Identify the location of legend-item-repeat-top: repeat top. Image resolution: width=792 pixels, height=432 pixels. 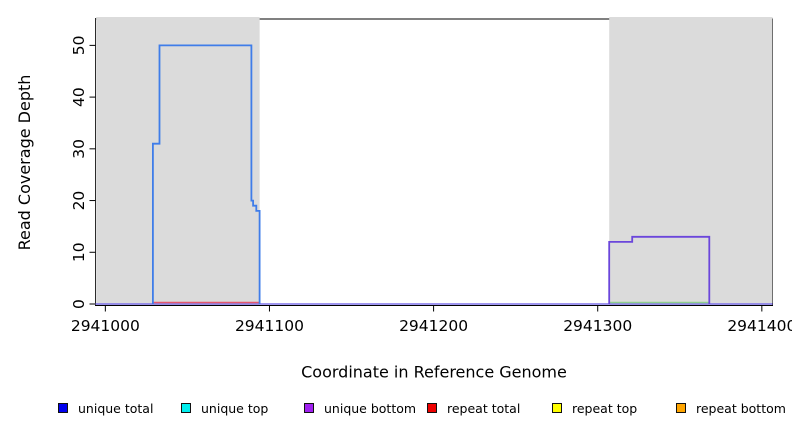
(594, 408).